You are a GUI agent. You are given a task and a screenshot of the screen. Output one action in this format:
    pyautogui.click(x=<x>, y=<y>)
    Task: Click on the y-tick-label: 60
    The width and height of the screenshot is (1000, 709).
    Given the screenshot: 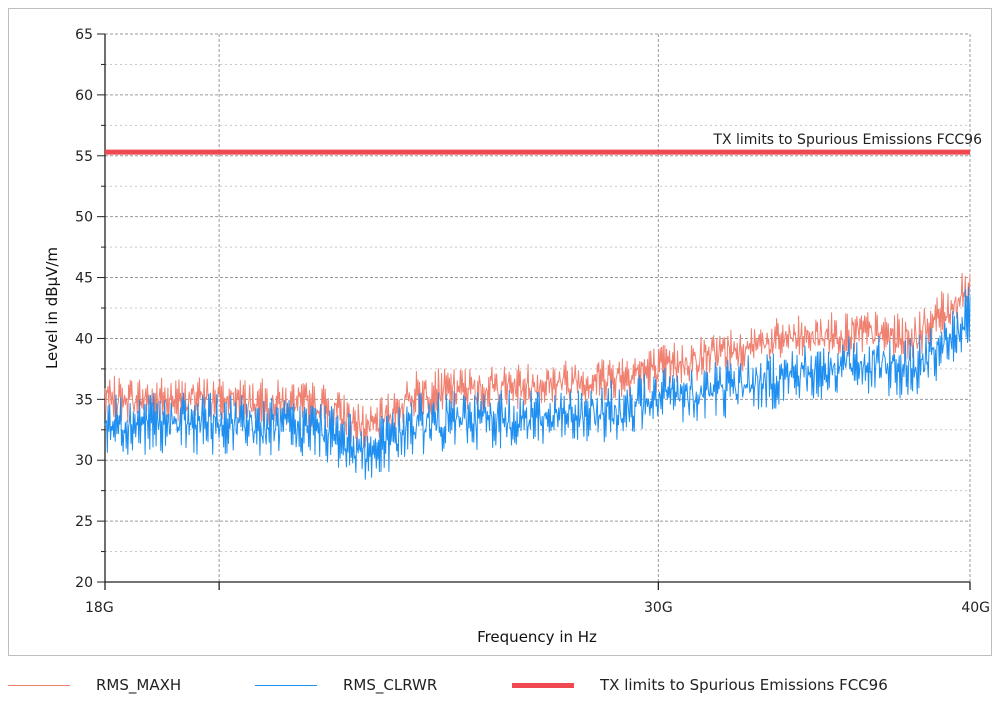 What is the action you would take?
    pyautogui.click(x=84, y=96)
    